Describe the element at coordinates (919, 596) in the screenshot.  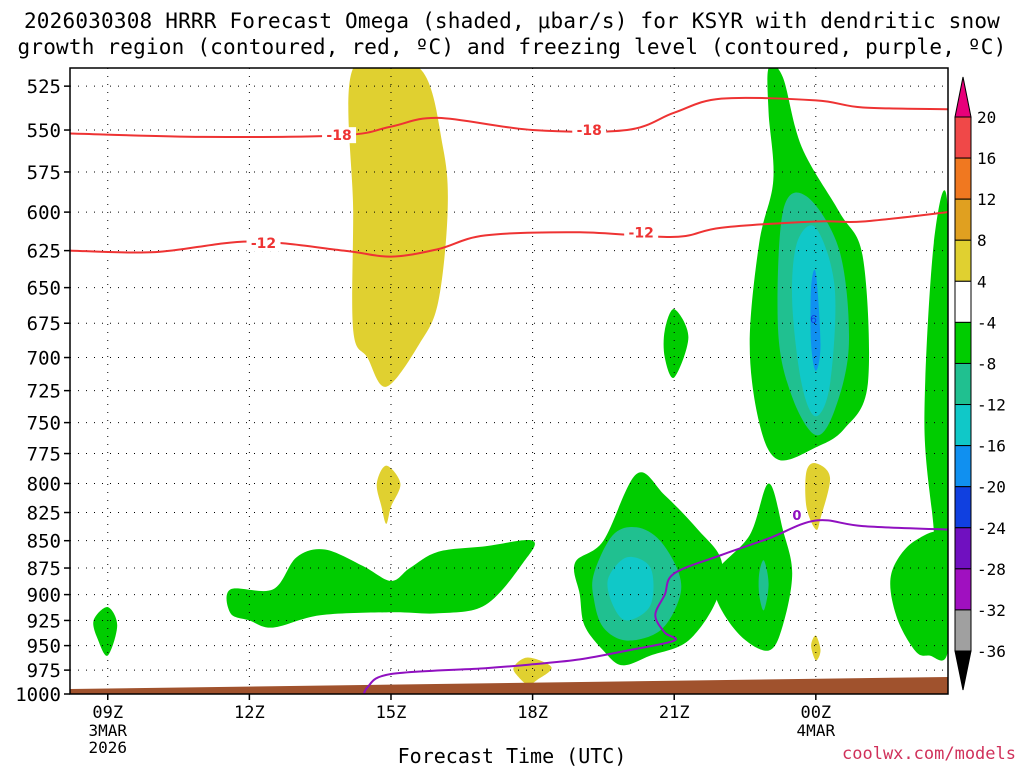
I see `omega-sinking-area-right-low` at that location.